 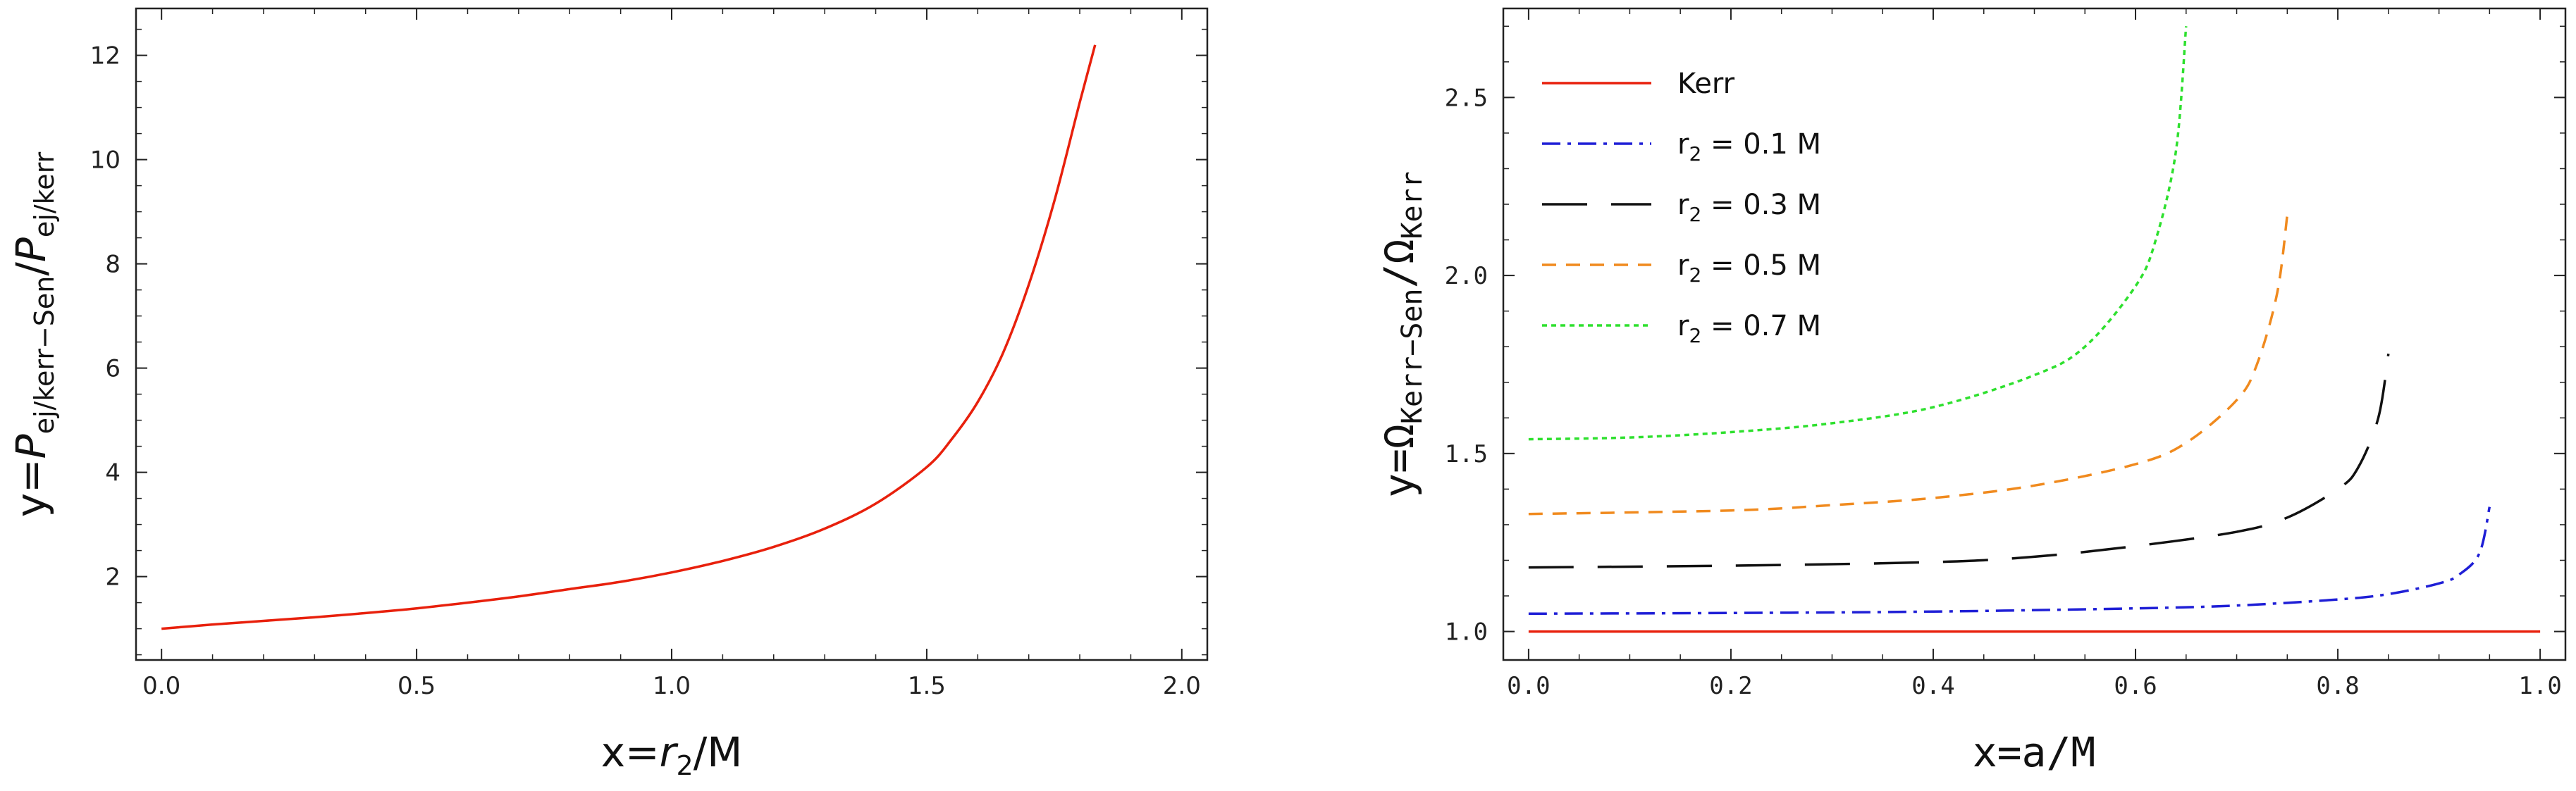 What do you see at coordinates (1467, 632) in the screenshot?
I see `y-tick-label: 1.0` at bounding box center [1467, 632].